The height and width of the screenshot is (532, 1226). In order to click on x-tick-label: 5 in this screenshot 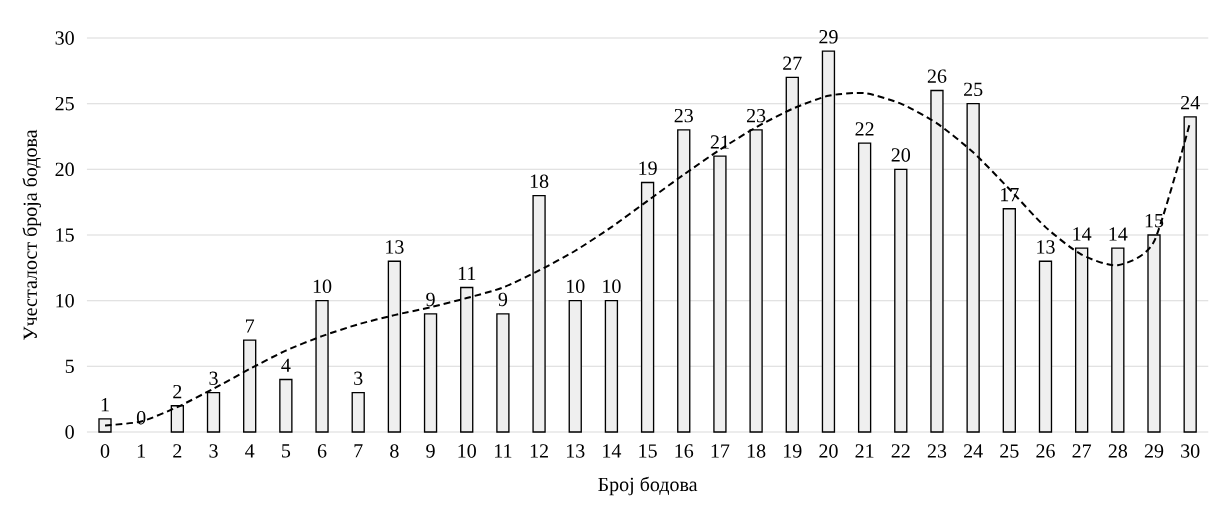, I will do `click(286, 451)`.